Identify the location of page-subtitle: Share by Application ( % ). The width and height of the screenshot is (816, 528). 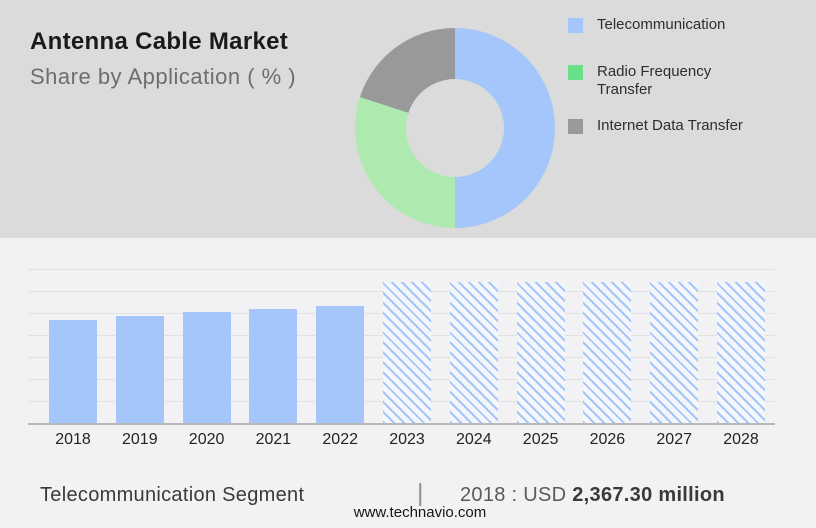
(163, 76).